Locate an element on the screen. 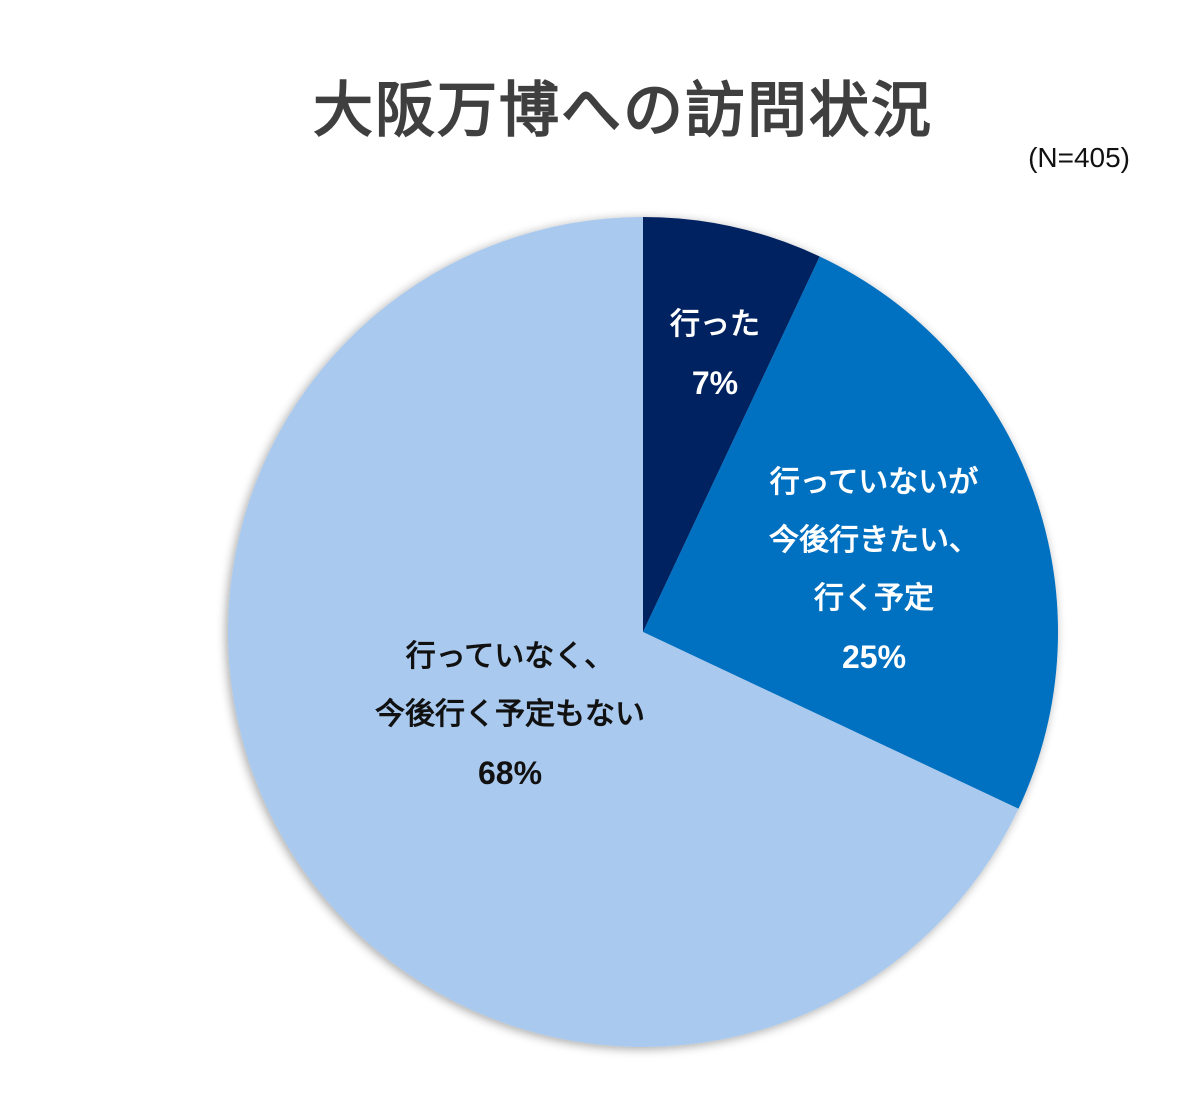 This screenshot has height=1106, width=1200. slice-label-text: 今後行きたい、 is located at coordinates (874, 540).